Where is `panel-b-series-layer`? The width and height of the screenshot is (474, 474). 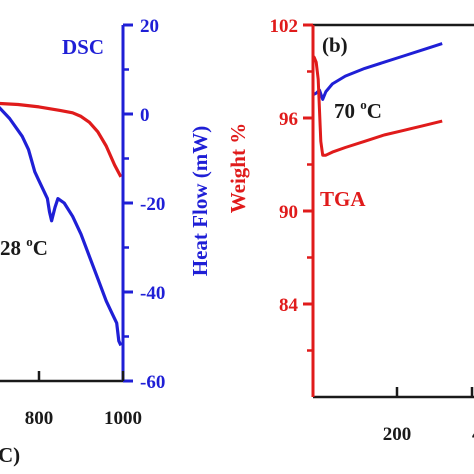 panel-b-series-layer is located at coordinates (377, 99).